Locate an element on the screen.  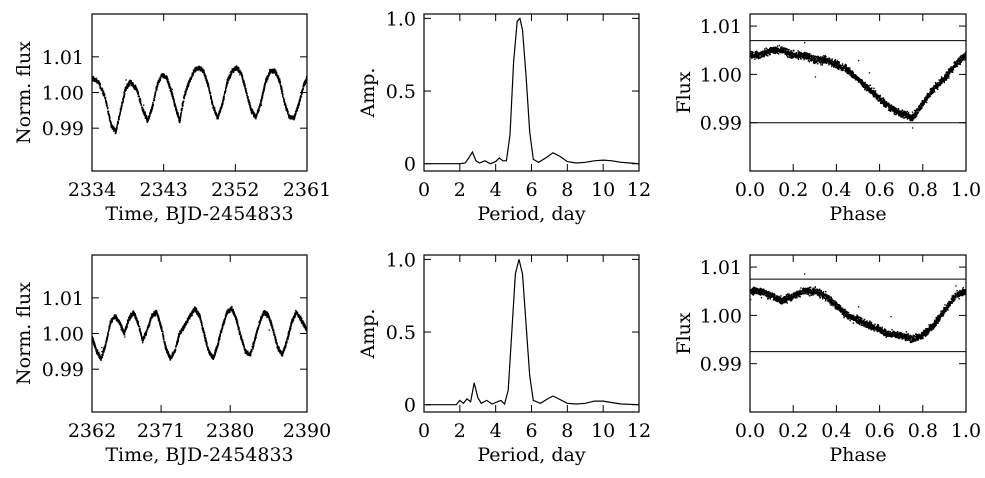
y-axis-label: Flux is located at coordinates (684, 92).